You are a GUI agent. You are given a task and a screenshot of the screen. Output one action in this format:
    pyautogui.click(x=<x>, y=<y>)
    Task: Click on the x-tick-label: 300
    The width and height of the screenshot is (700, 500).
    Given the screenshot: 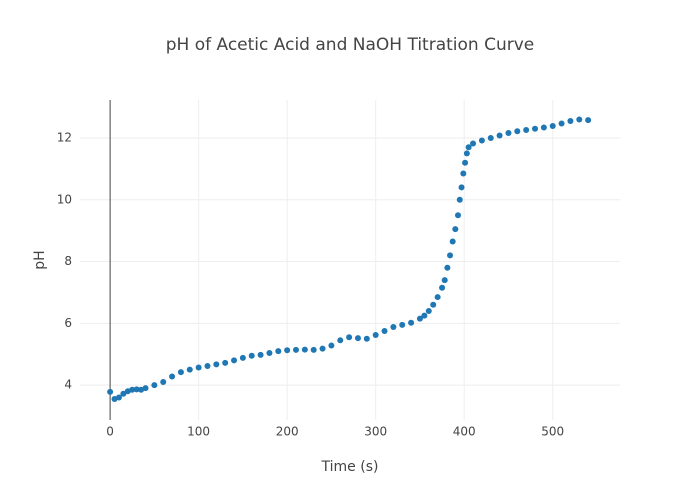 What is the action you would take?
    pyautogui.click(x=375, y=432)
    